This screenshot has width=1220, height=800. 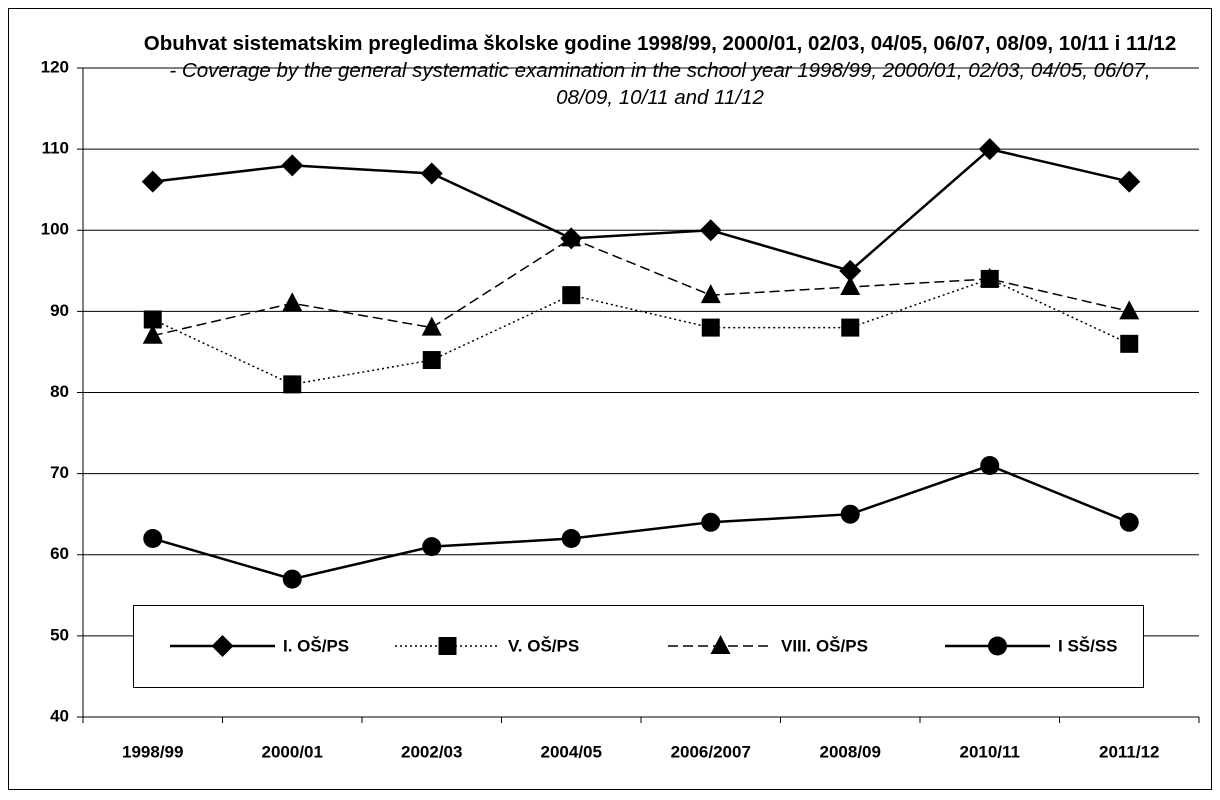 What do you see at coordinates (55, 229) in the screenshot?
I see `y-tick-label: 100` at bounding box center [55, 229].